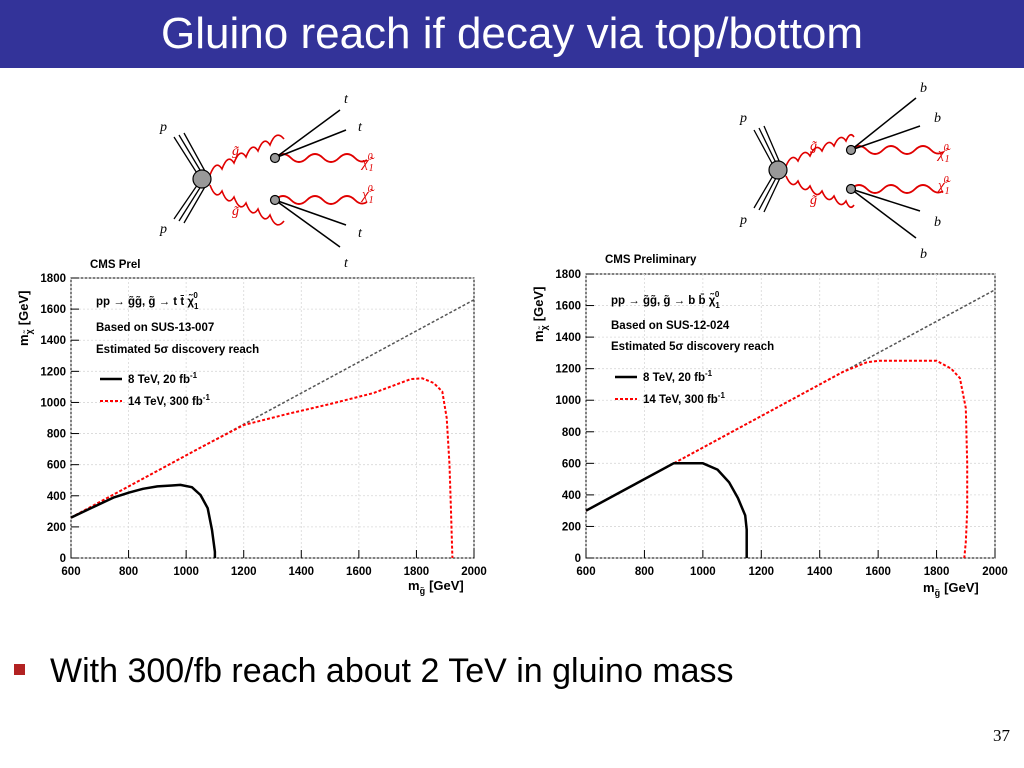 The width and height of the screenshot is (1024, 768). I want to click on cms-header: CMS Prel, so click(115, 265).